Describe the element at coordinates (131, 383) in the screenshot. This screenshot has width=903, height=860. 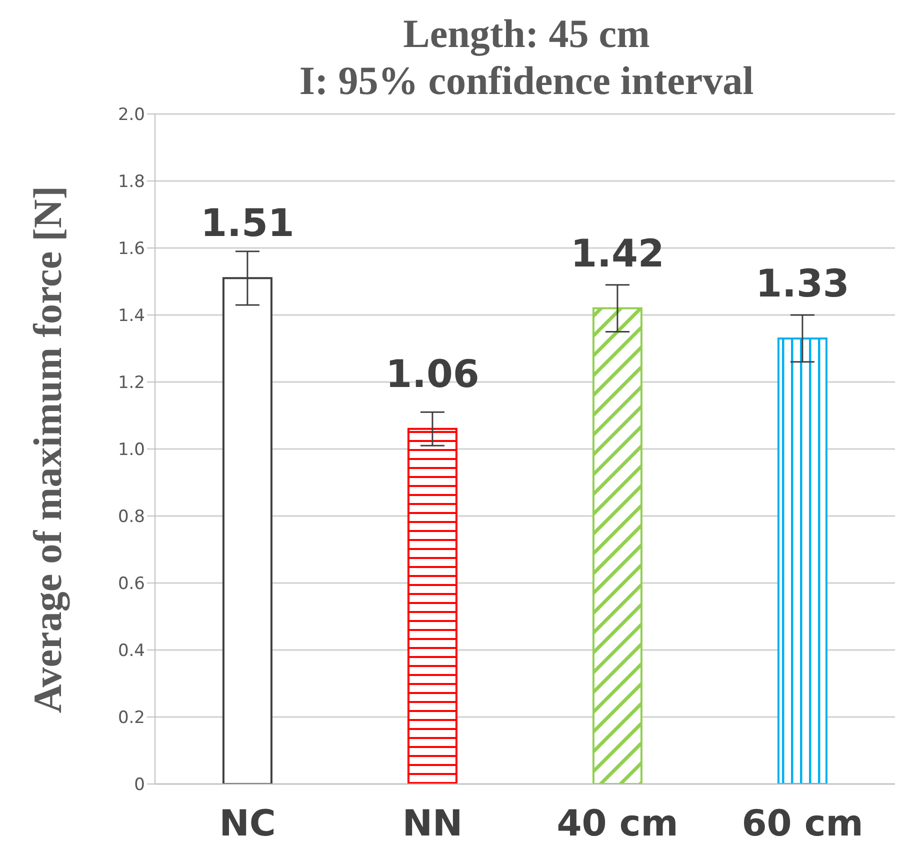
I see `y-tick-label: 1.2` at that location.